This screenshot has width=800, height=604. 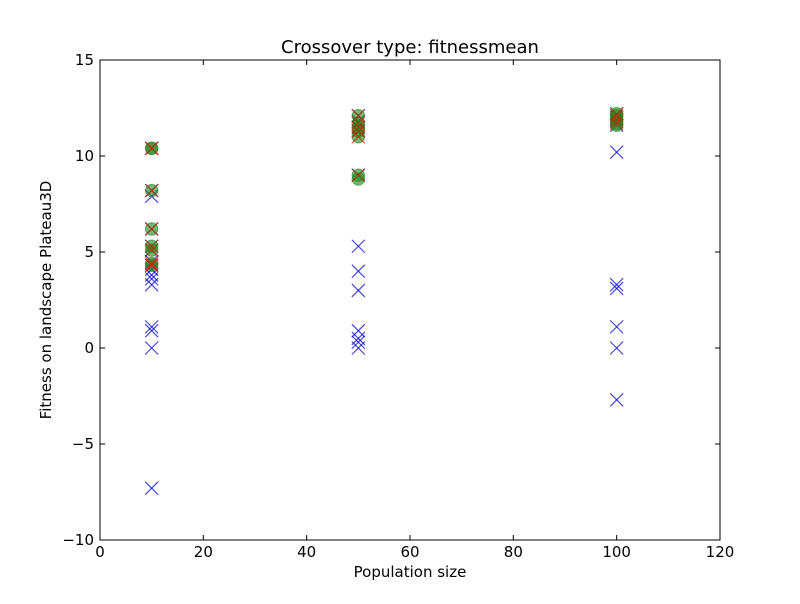 What do you see at coordinates (306, 552) in the screenshot?
I see `x-tick-label: 40` at bounding box center [306, 552].